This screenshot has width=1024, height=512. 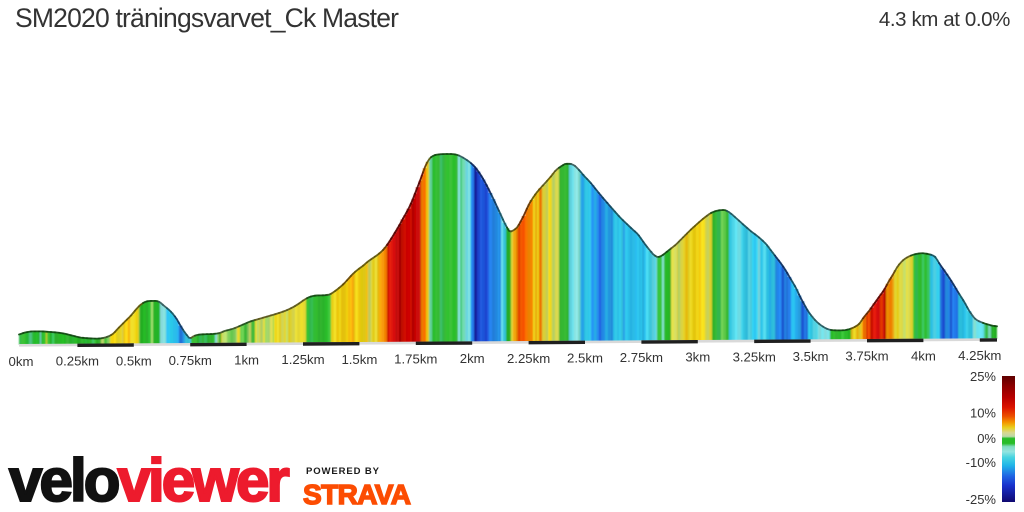 I want to click on svg-text: 0.5km, so click(x=134, y=360).